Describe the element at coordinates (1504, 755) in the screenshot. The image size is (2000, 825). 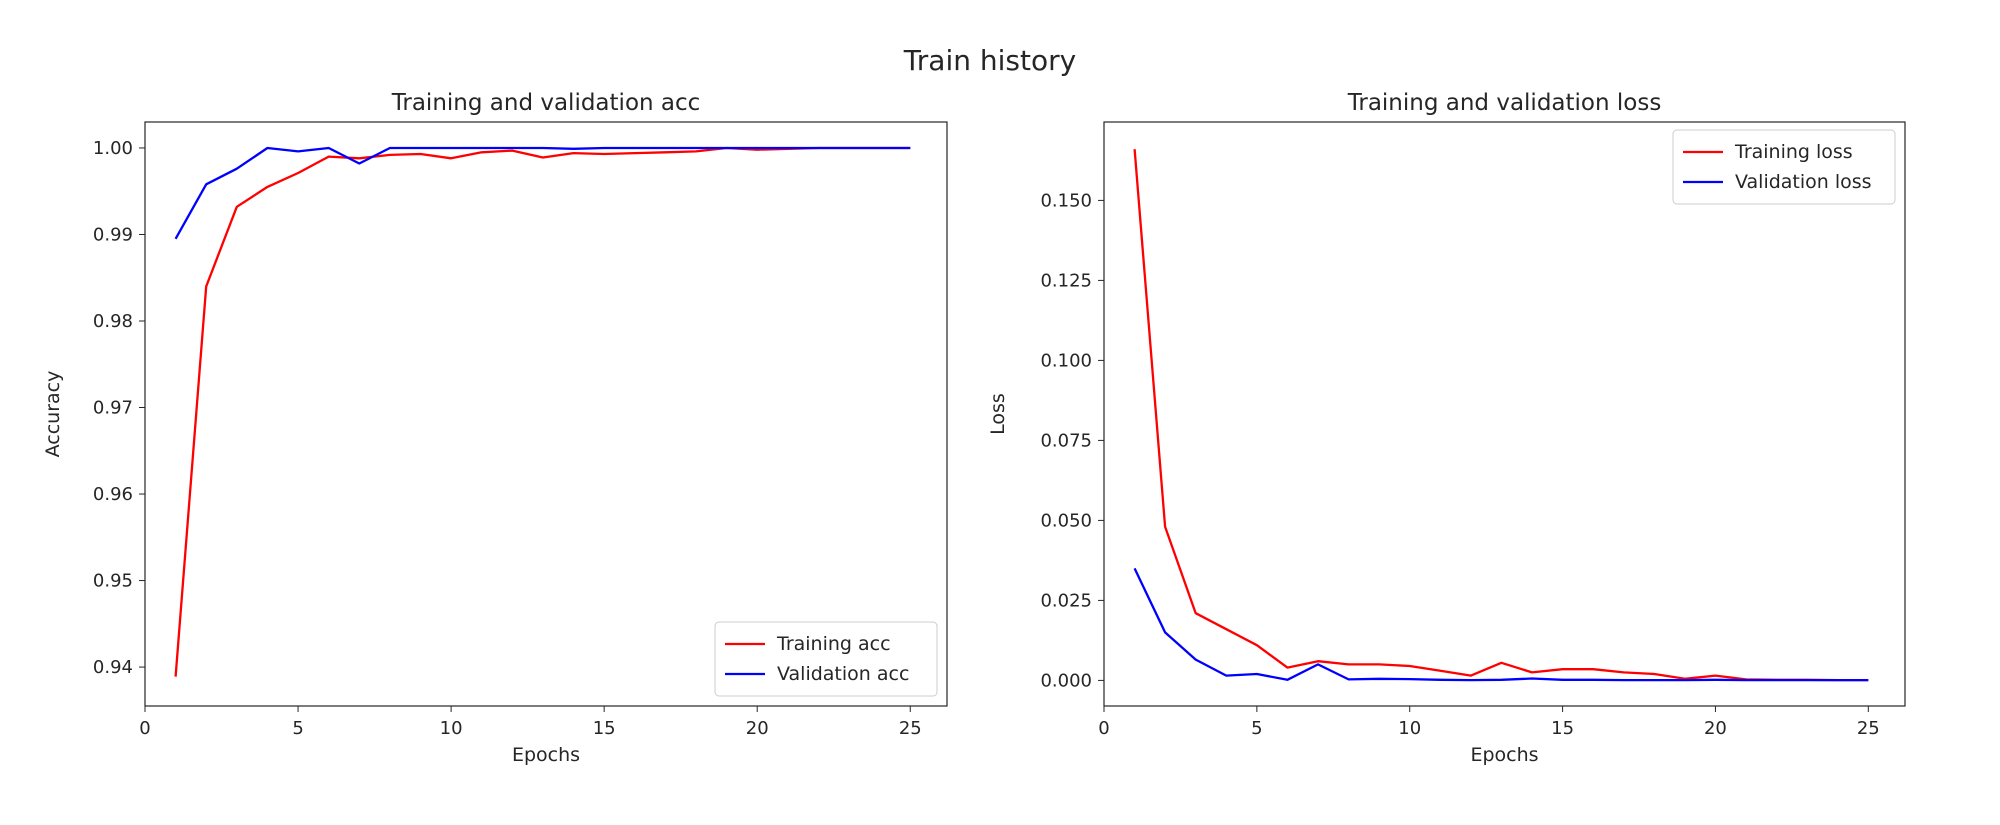
I see `loss-x-axis-label: Epochs` at that location.